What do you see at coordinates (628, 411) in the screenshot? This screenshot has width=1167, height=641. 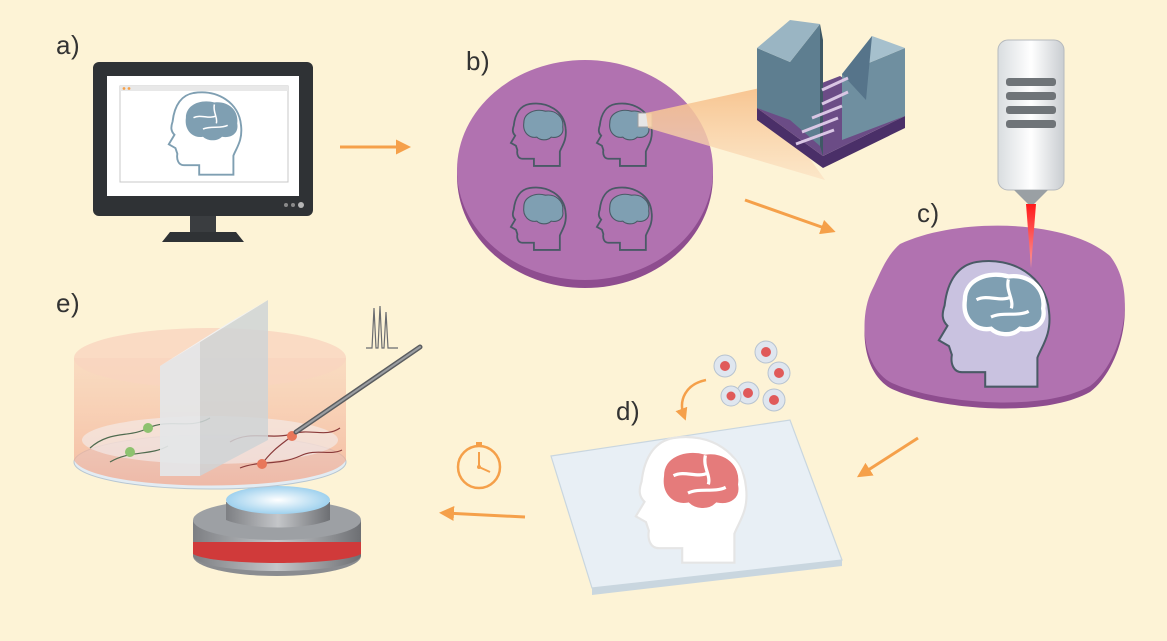 I see `panel-label-d: d)` at bounding box center [628, 411].